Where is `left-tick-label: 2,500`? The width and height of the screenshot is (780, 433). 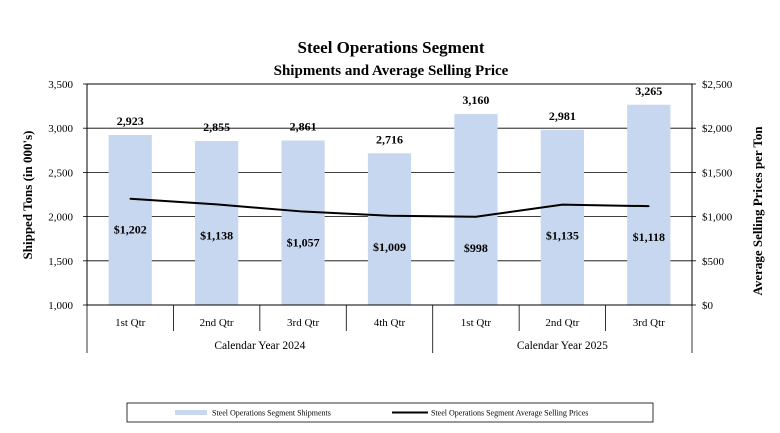 left-tick-label: 2,500 is located at coordinates (60, 173).